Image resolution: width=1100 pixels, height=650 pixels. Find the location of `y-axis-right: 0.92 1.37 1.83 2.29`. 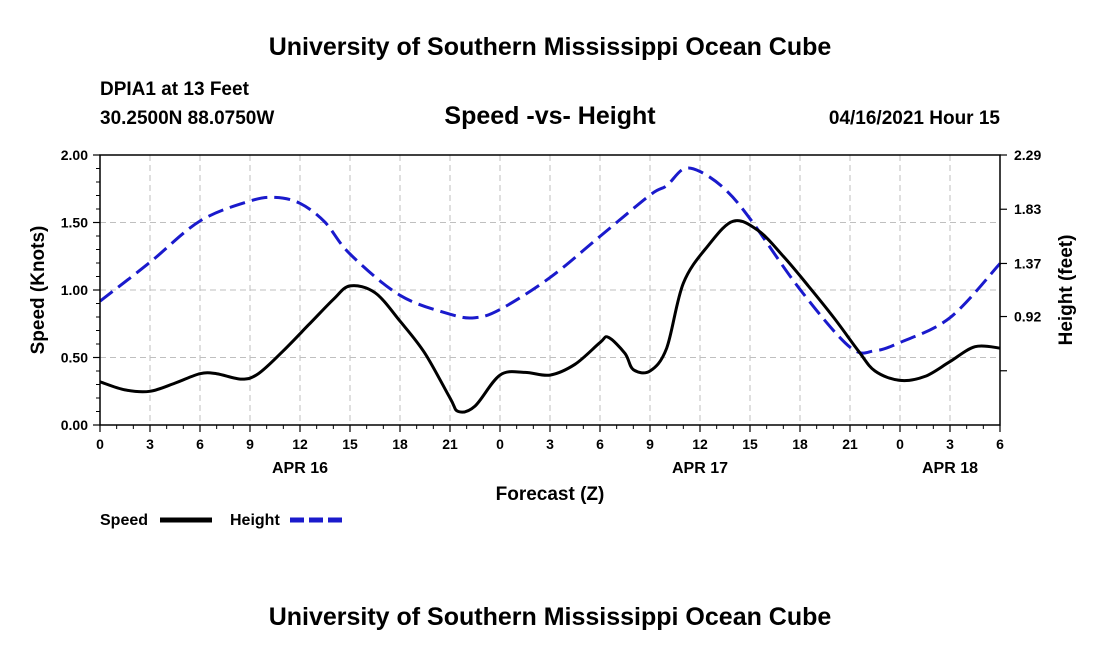

y-axis-right: 0.92 1.37 1.83 2.29 is located at coordinates (1020, 259).